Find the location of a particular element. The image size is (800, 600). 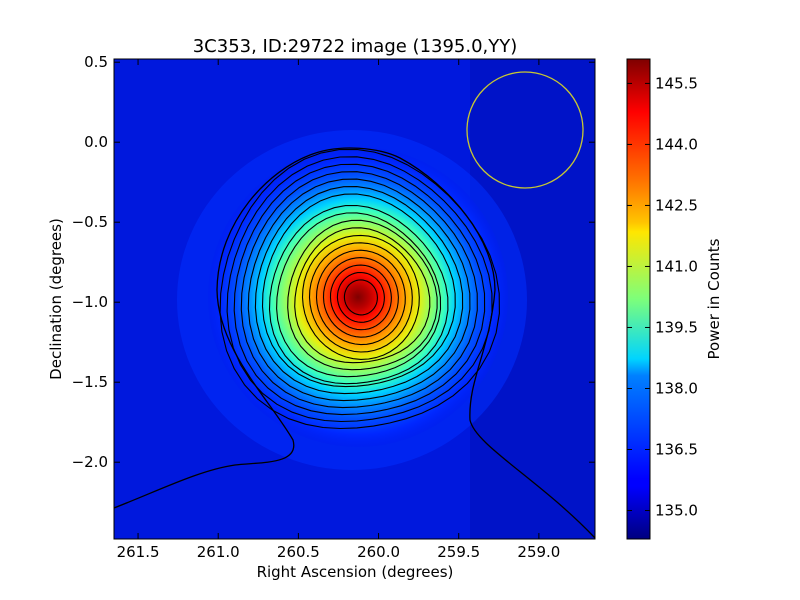

y-axis-label: Declination (degrees) is located at coordinates (56, 299).